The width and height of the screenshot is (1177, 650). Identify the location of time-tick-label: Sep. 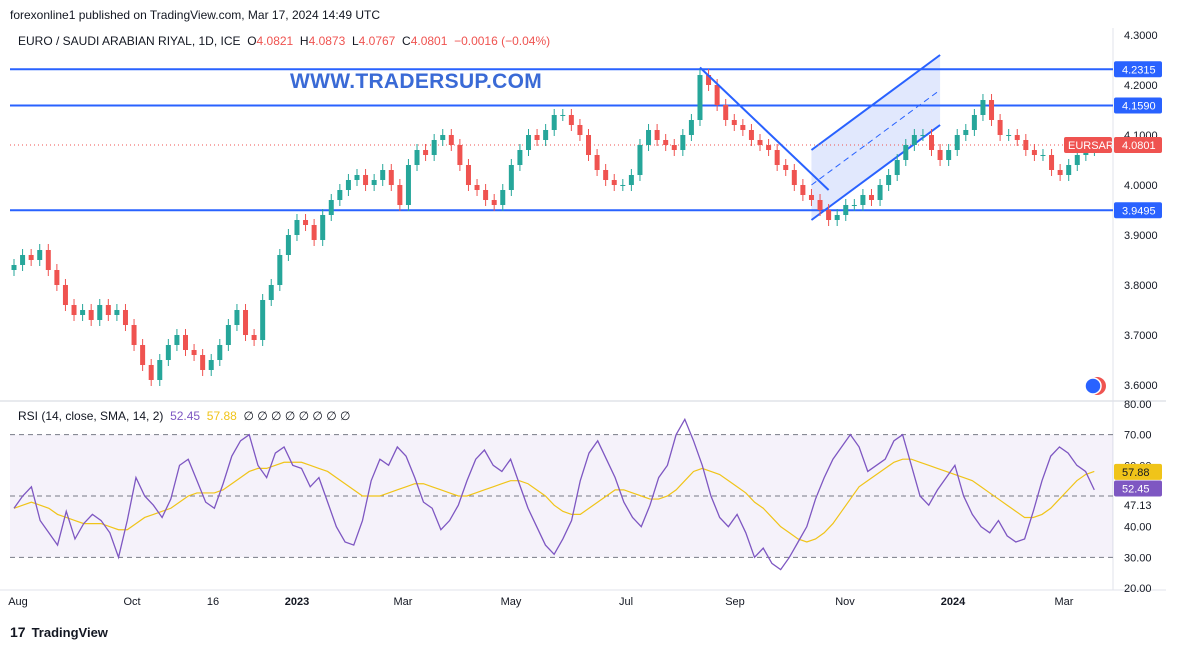
(735, 602).